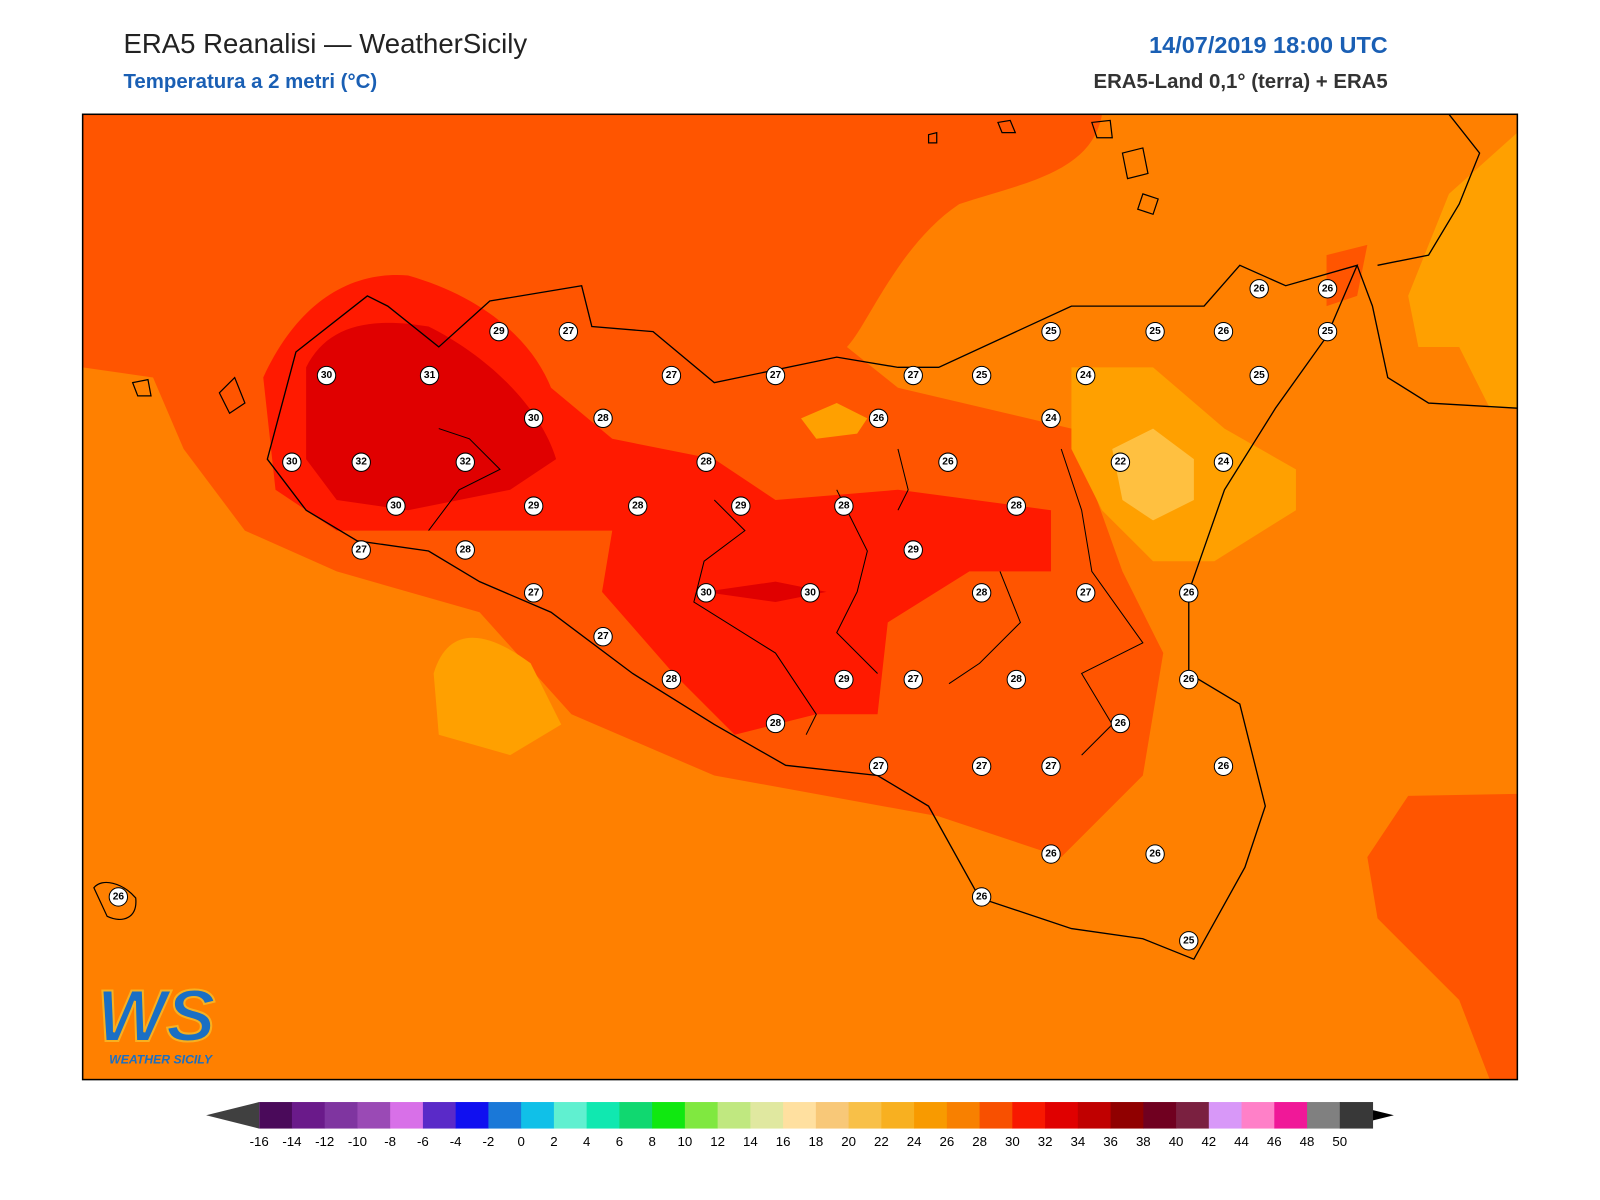 The image size is (1600, 1200). I want to click on colorbar-tick-label: 24, so click(914, 1141).